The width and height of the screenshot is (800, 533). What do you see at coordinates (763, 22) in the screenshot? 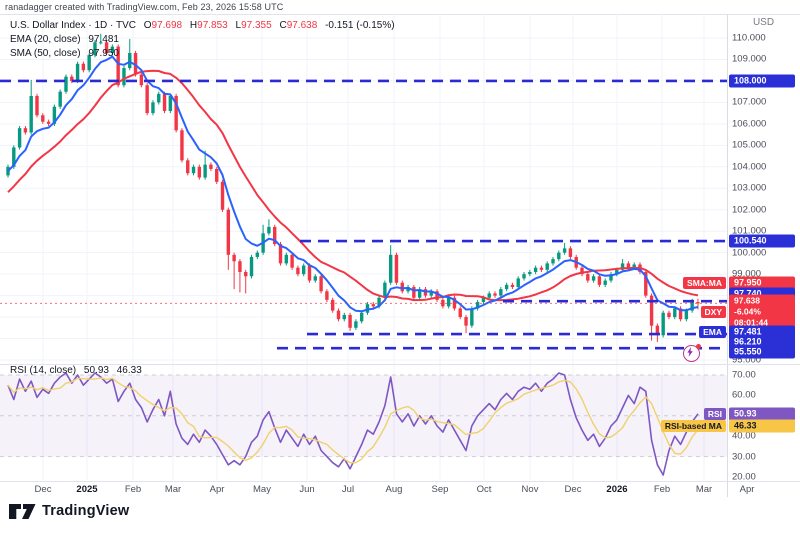
I see `currency-label: USD` at bounding box center [763, 22].